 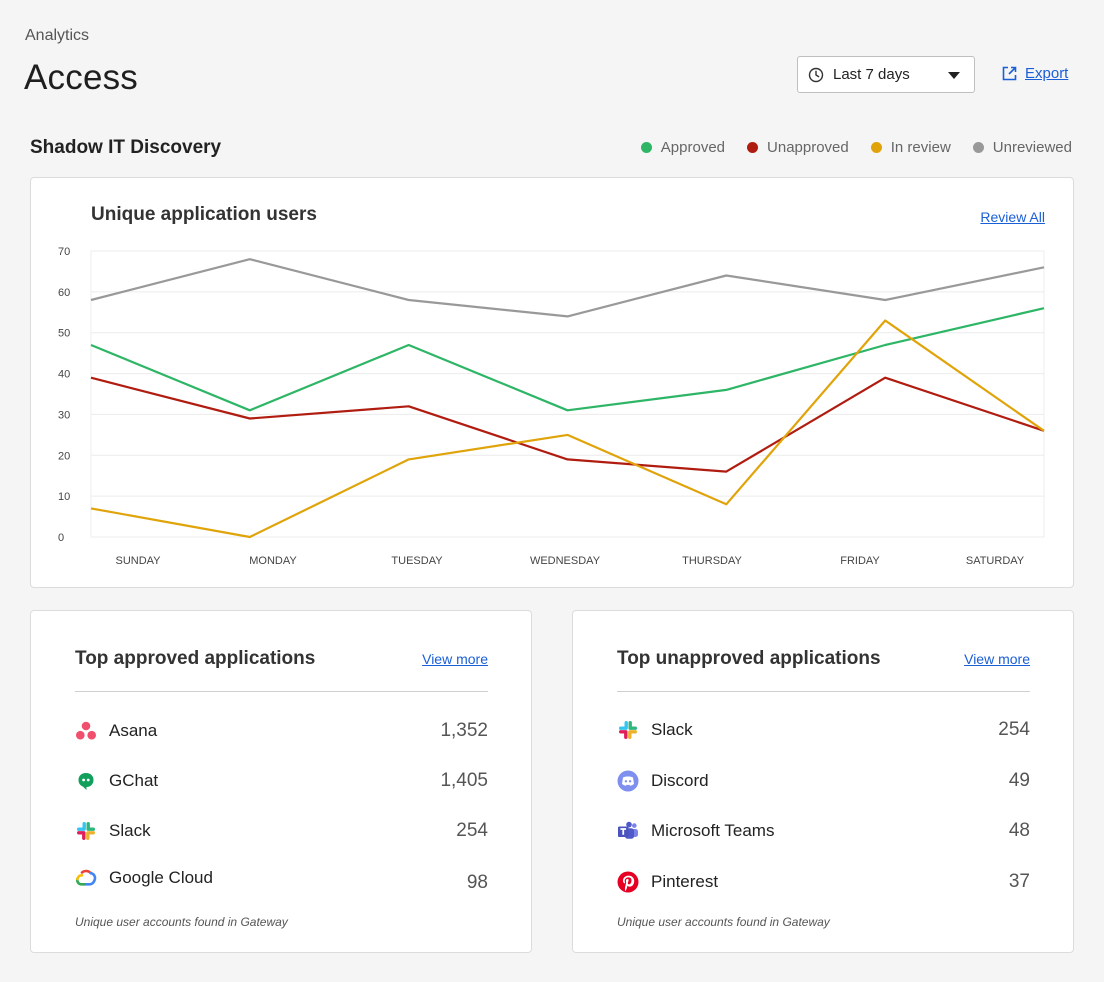 What do you see at coordinates (1047, 73) in the screenshot?
I see `export-label: Export` at bounding box center [1047, 73].